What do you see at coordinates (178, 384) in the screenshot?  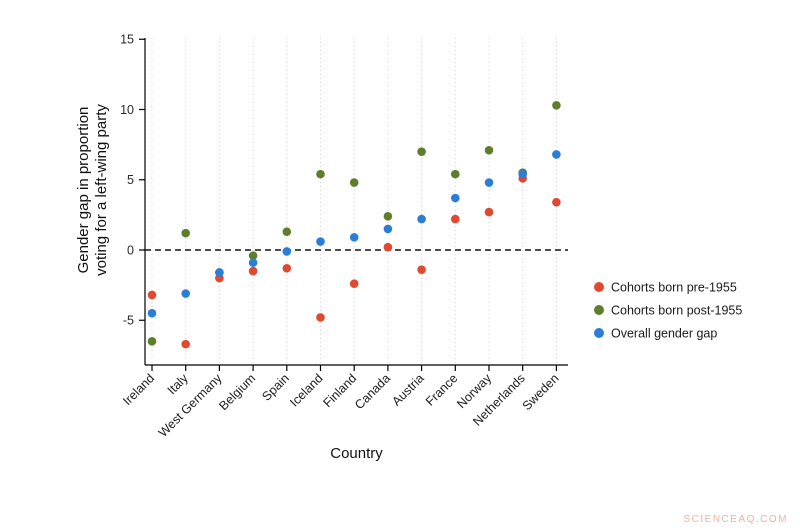 I see `x-tick-label: Italy` at bounding box center [178, 384].